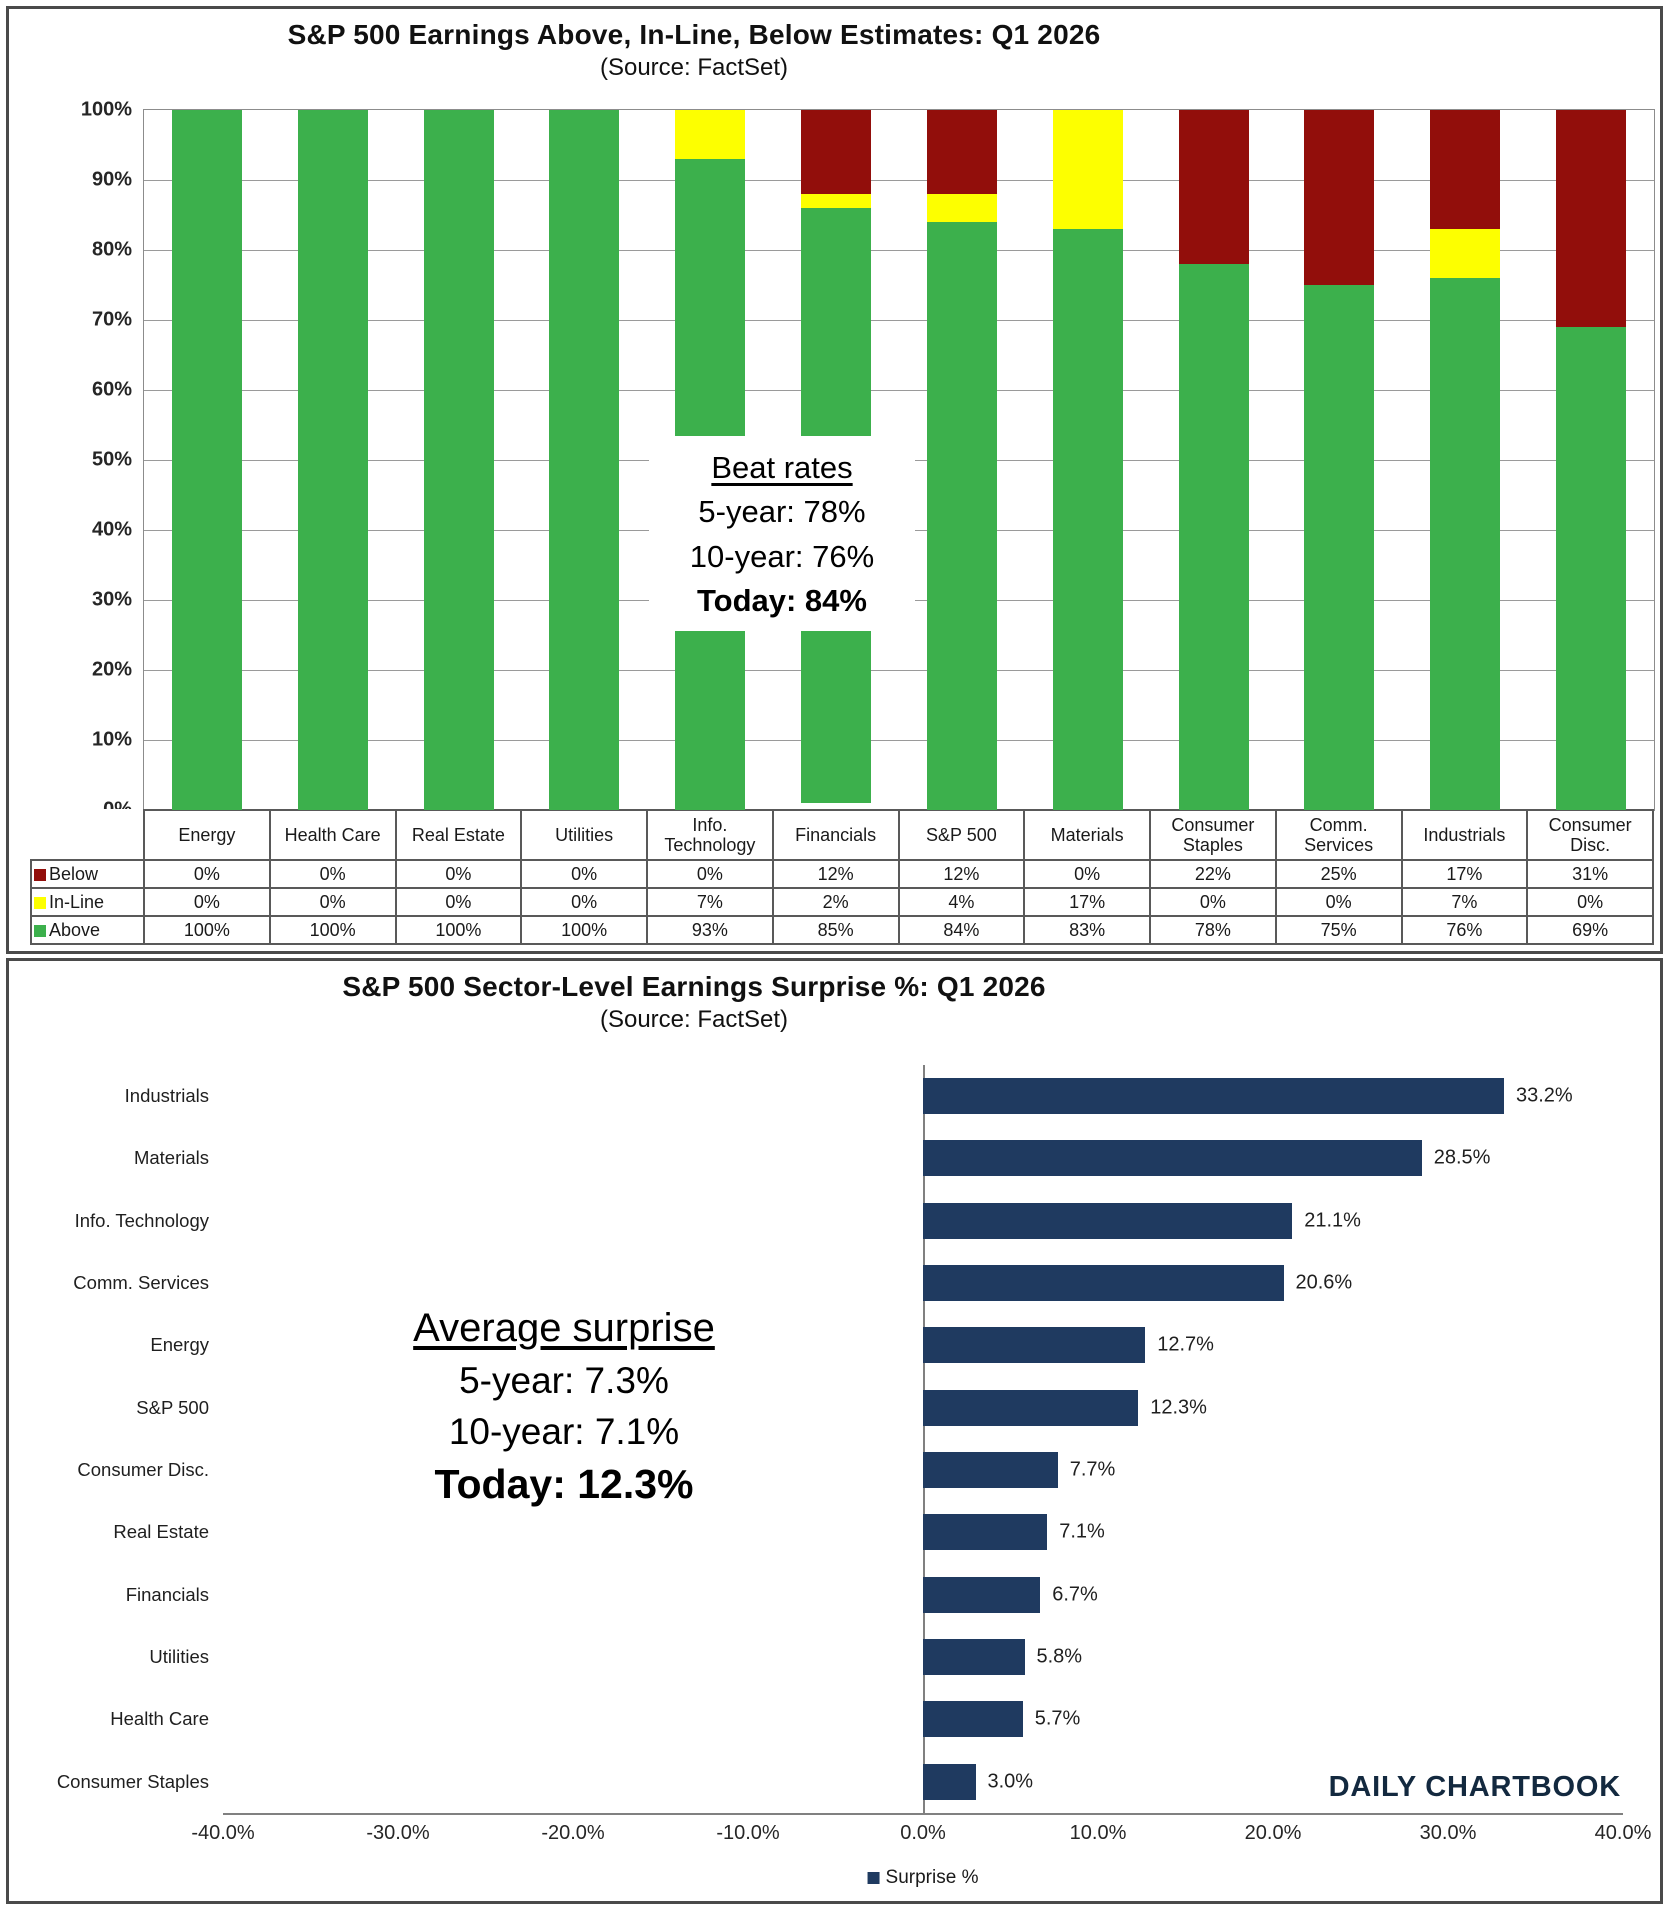 The image size is (1670, 1910). Describe the element at coordinates (1464, 835) in the screenshot. I see `column-header-industrials: Industrials` at that location.